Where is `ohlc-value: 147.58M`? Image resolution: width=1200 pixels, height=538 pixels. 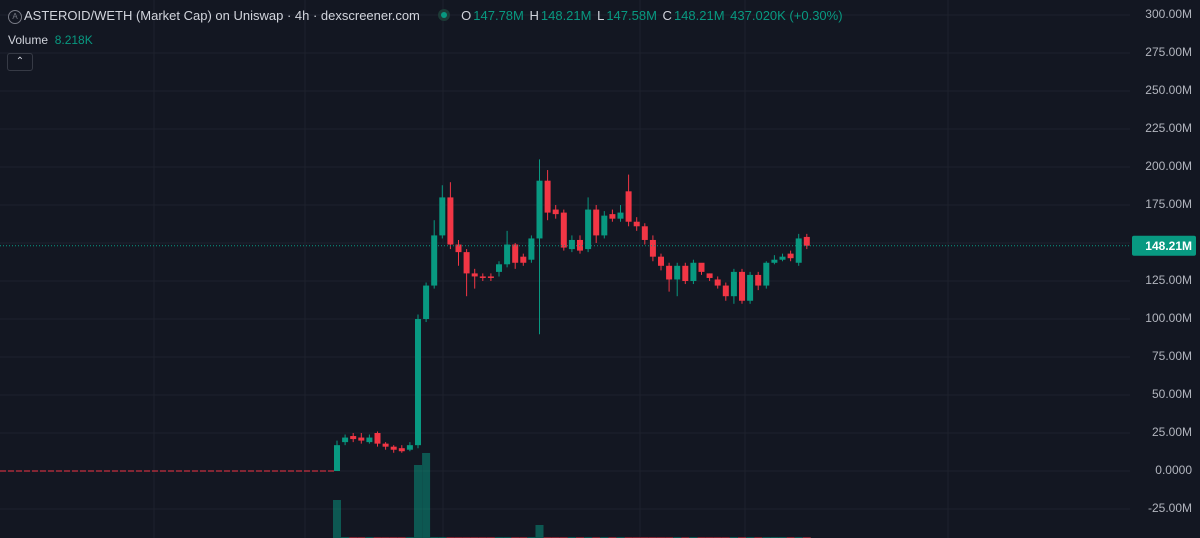 ohlc-value: 147.58M is located at coordinates (631, 15).